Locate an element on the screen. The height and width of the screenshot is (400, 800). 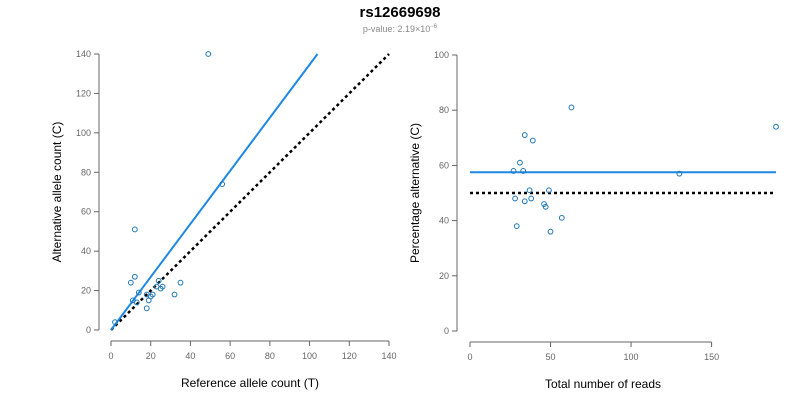
x-tick-label: 20 is located at coordinates (151, 356).